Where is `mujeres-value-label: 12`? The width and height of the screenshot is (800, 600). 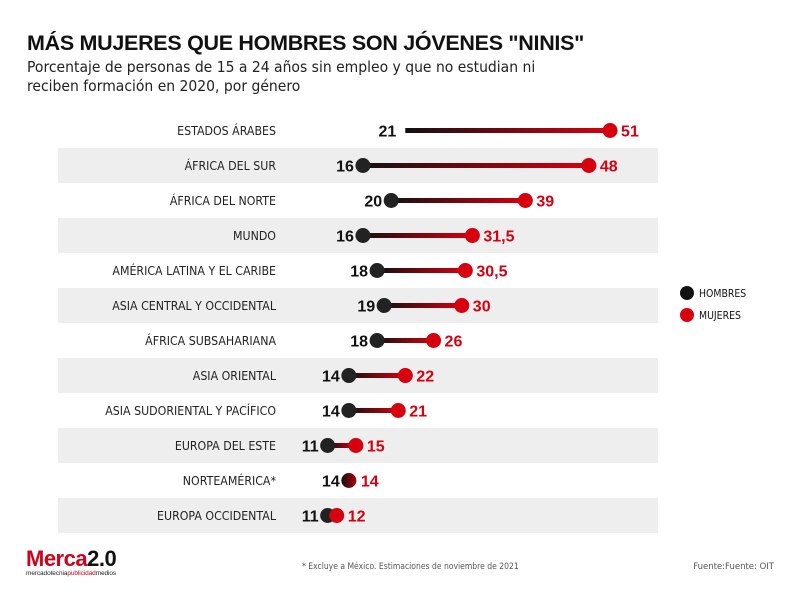
mujeres-value-label: 12 is located at coordinates (357, 517).